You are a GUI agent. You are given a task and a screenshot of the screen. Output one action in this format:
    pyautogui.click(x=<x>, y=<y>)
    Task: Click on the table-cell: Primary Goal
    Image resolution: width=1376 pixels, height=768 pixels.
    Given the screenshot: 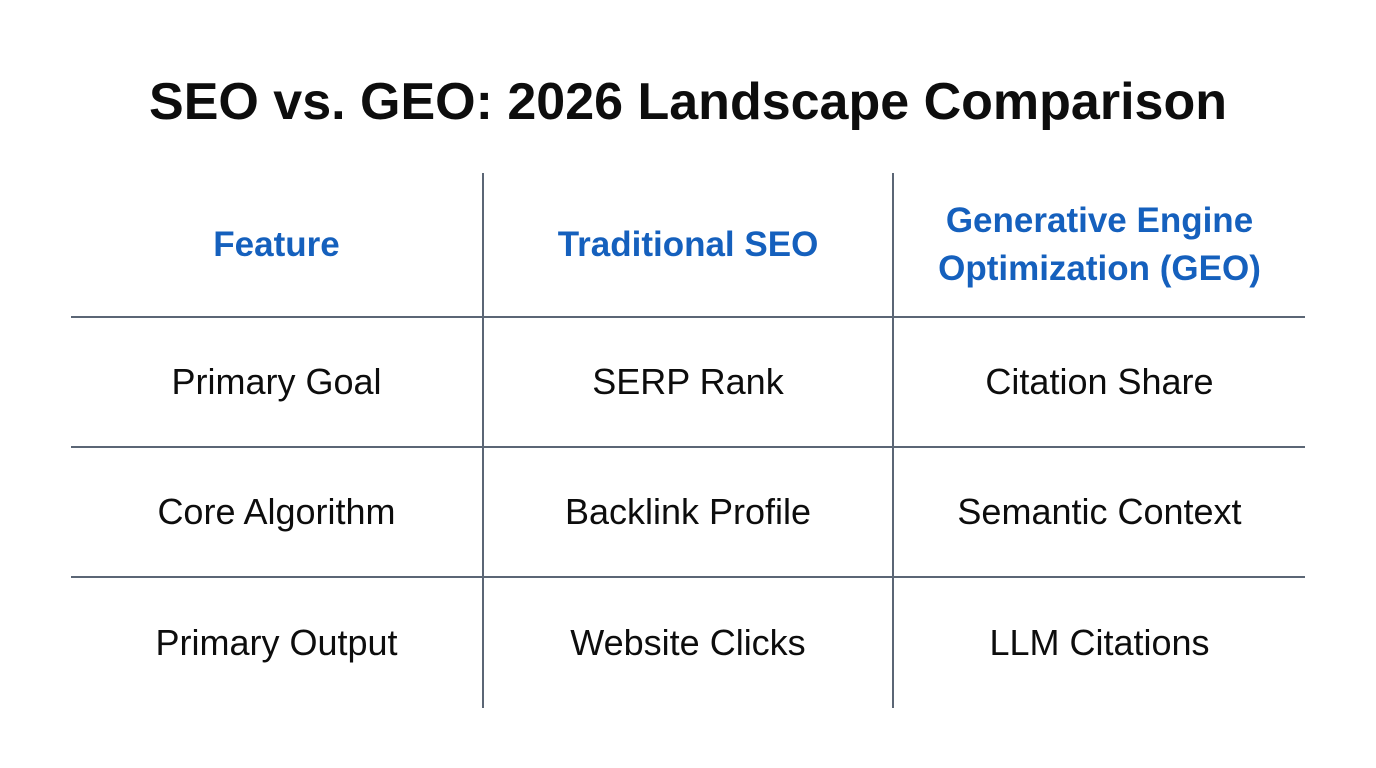 What is the action you would take?
    pyautogui.click(x=276, y=382)
    